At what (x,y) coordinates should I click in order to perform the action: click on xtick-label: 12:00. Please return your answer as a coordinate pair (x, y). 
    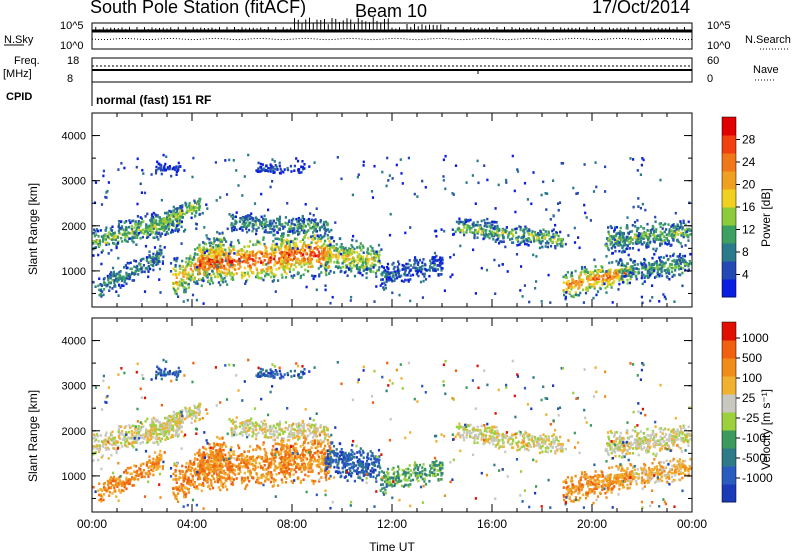
    Looking at the image, I should click on (392, 524).